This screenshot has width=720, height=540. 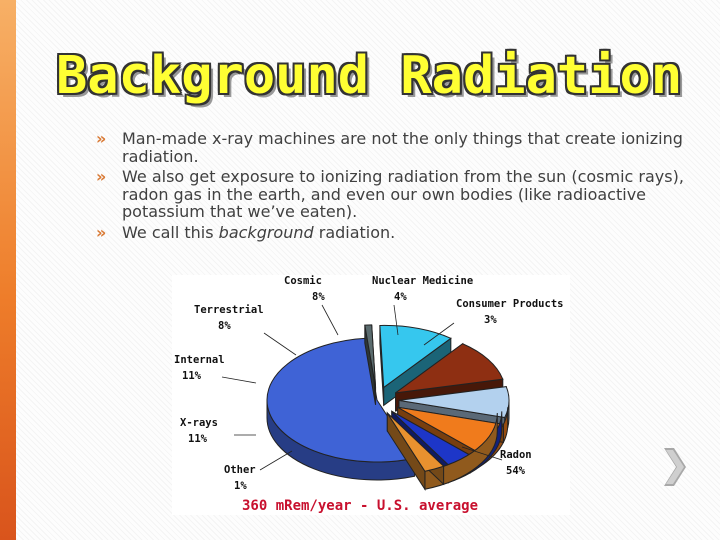 What do you see at coordinates (454, 402) in the screenshot?
I see `pie-slice-terrestrial` at bounding box center [454, 402].